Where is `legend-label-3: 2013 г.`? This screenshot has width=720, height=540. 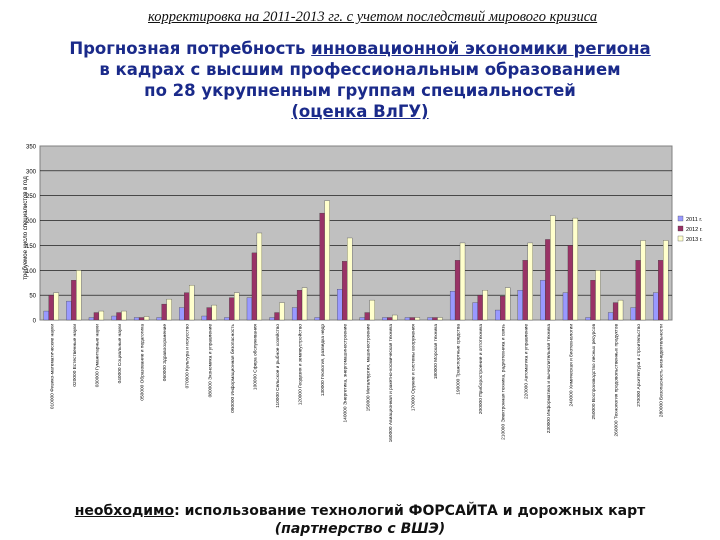
legend-label-3: 2013 г. is located at coordinates (694, 240).